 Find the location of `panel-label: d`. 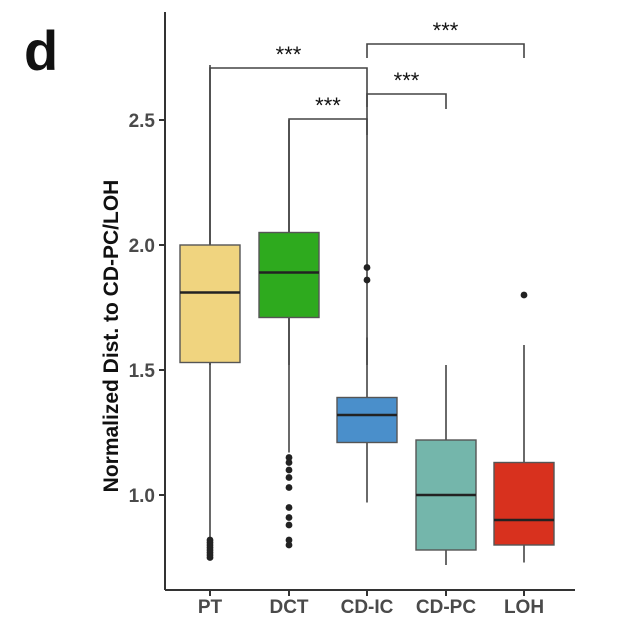

panel-label: d is located at coordinates (41, 50).